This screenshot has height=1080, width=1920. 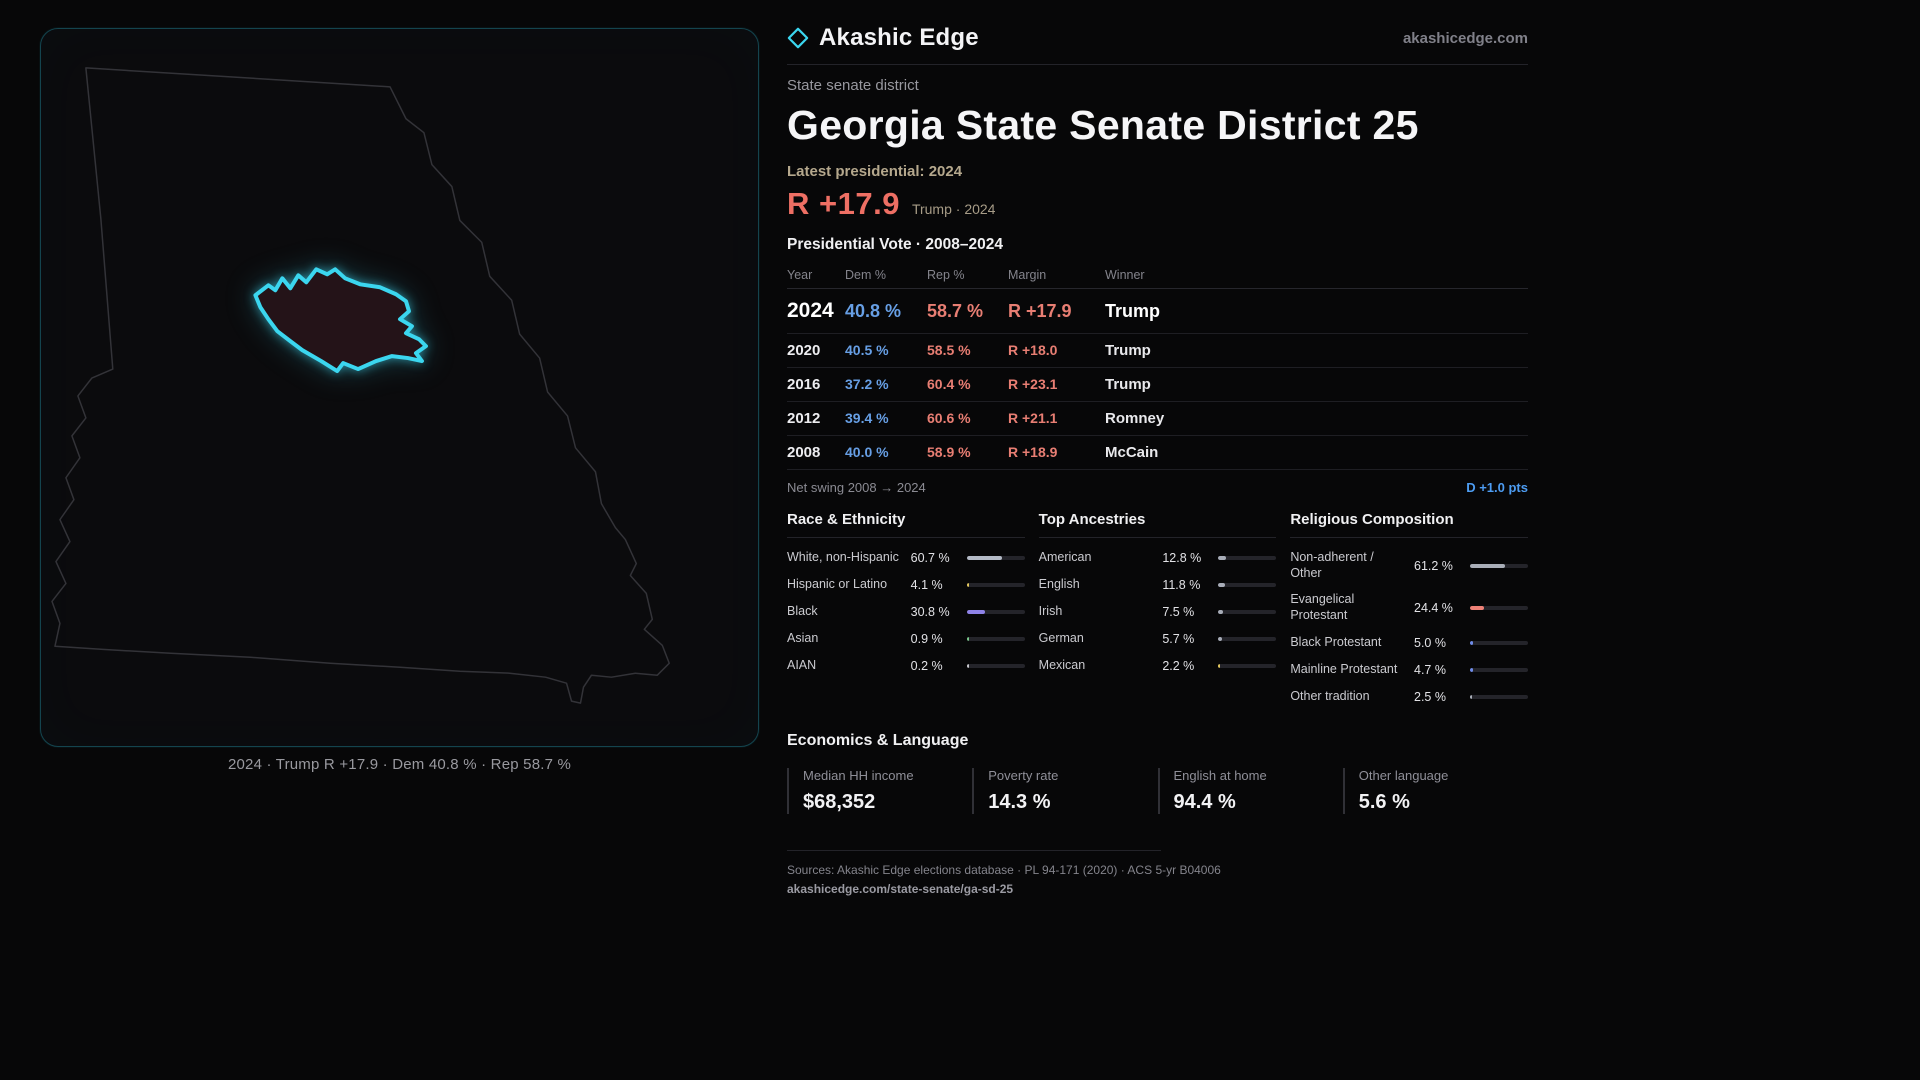 I want to click on vote-table-header: Year Dem % Rep % Margin Winner, so click(x=1157, y=275).